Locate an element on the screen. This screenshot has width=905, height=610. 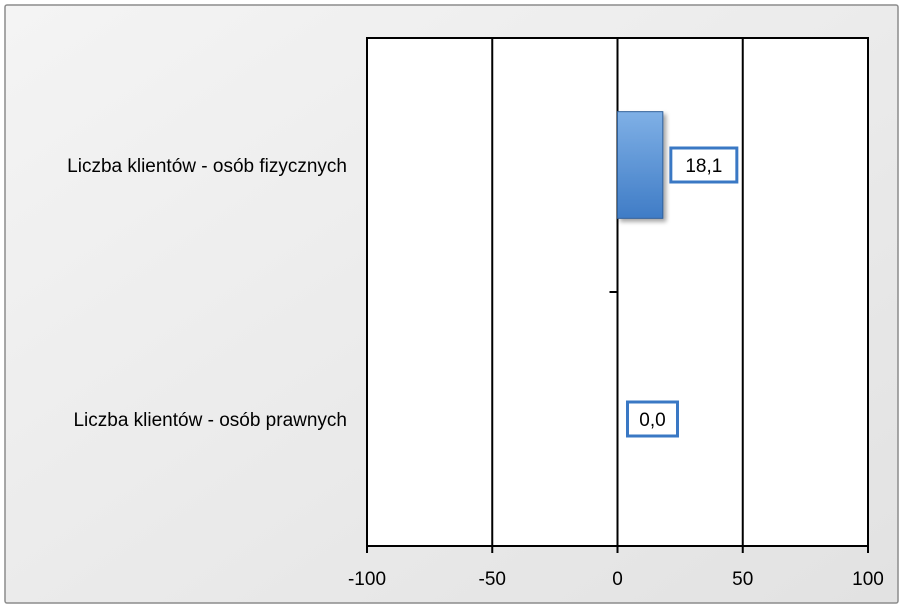
x-tick-label: -100 is located at coordinates (367, 579).